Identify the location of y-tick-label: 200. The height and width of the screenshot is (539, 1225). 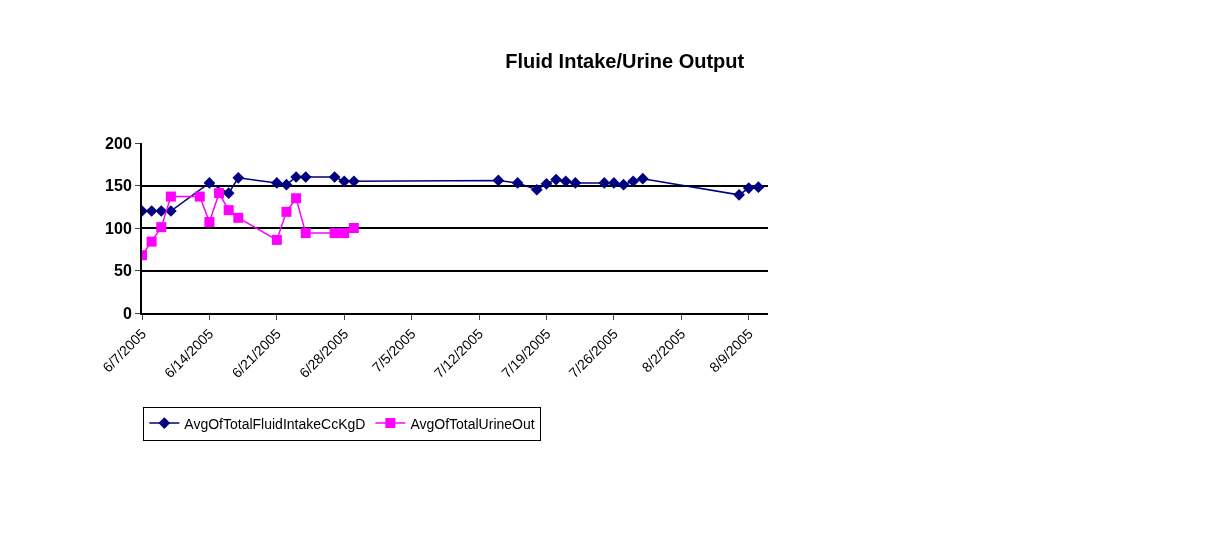
(118, 143).